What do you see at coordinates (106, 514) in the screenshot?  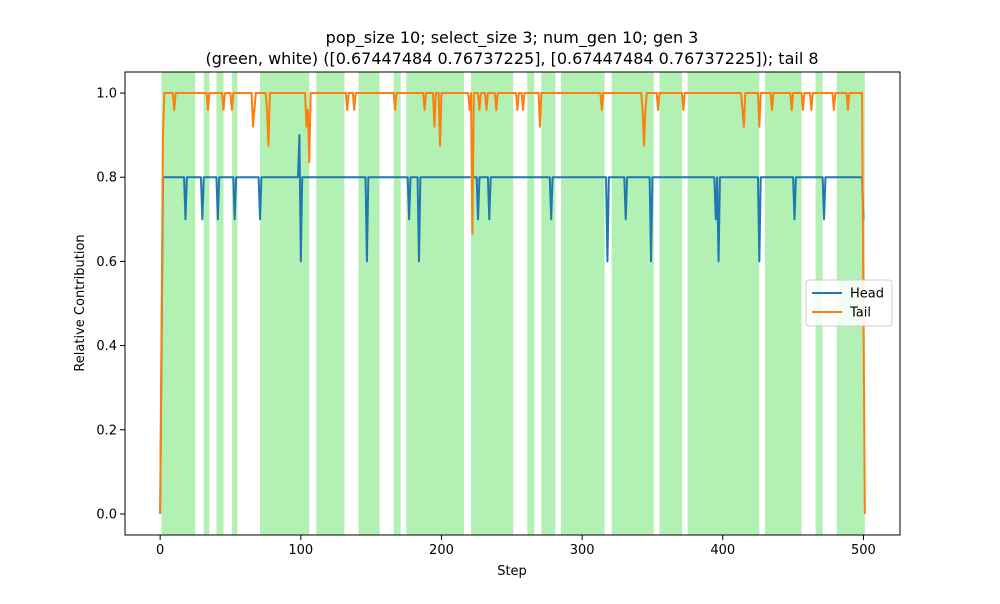 I see `y-tick-label: 0.0` at bounding box center [106, 514].